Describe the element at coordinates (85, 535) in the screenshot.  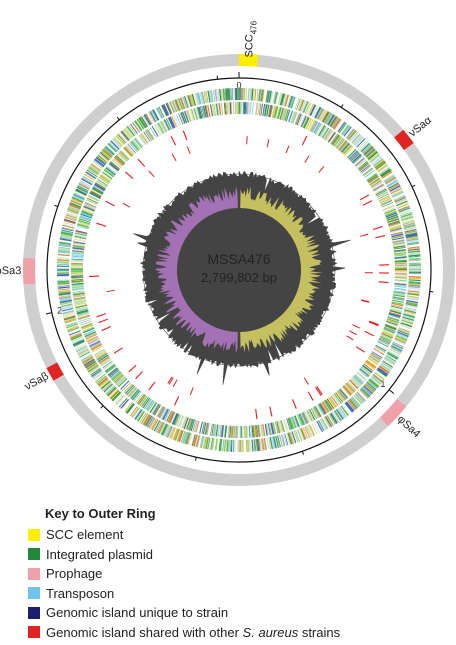
I see `key-item-label: SCC element` at that location.